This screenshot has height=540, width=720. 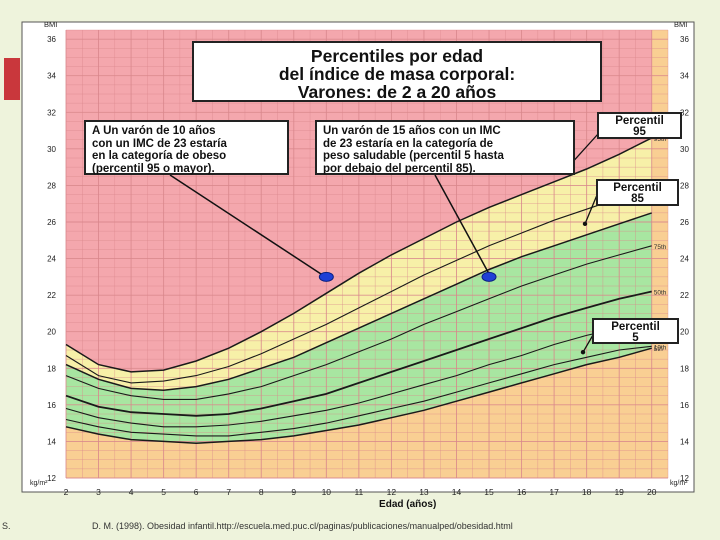 I want to click on y-tick-label-left: 30, so click(x=51, y=149).